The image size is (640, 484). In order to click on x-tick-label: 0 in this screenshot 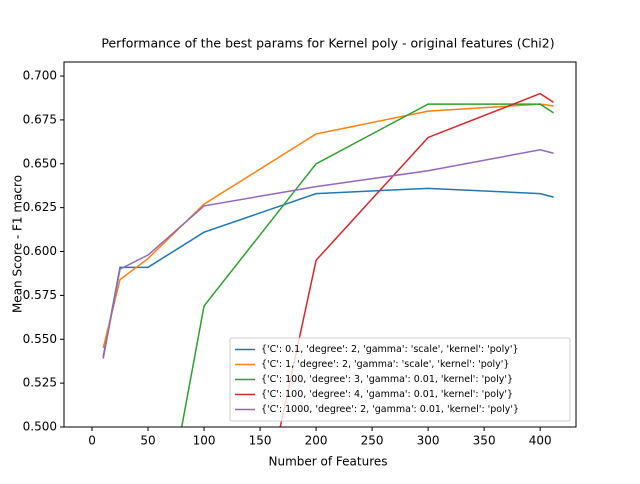, I will do `click(92, 441)`.